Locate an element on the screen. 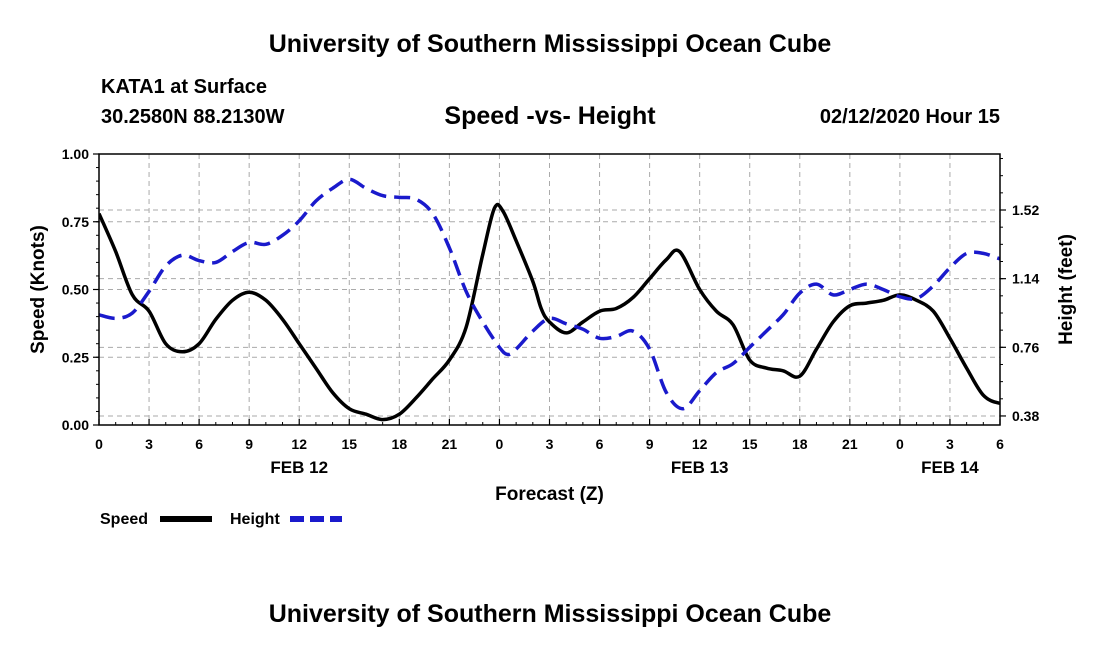  y2-tick-label: 1.14 is located at coordinates (1025, 279).